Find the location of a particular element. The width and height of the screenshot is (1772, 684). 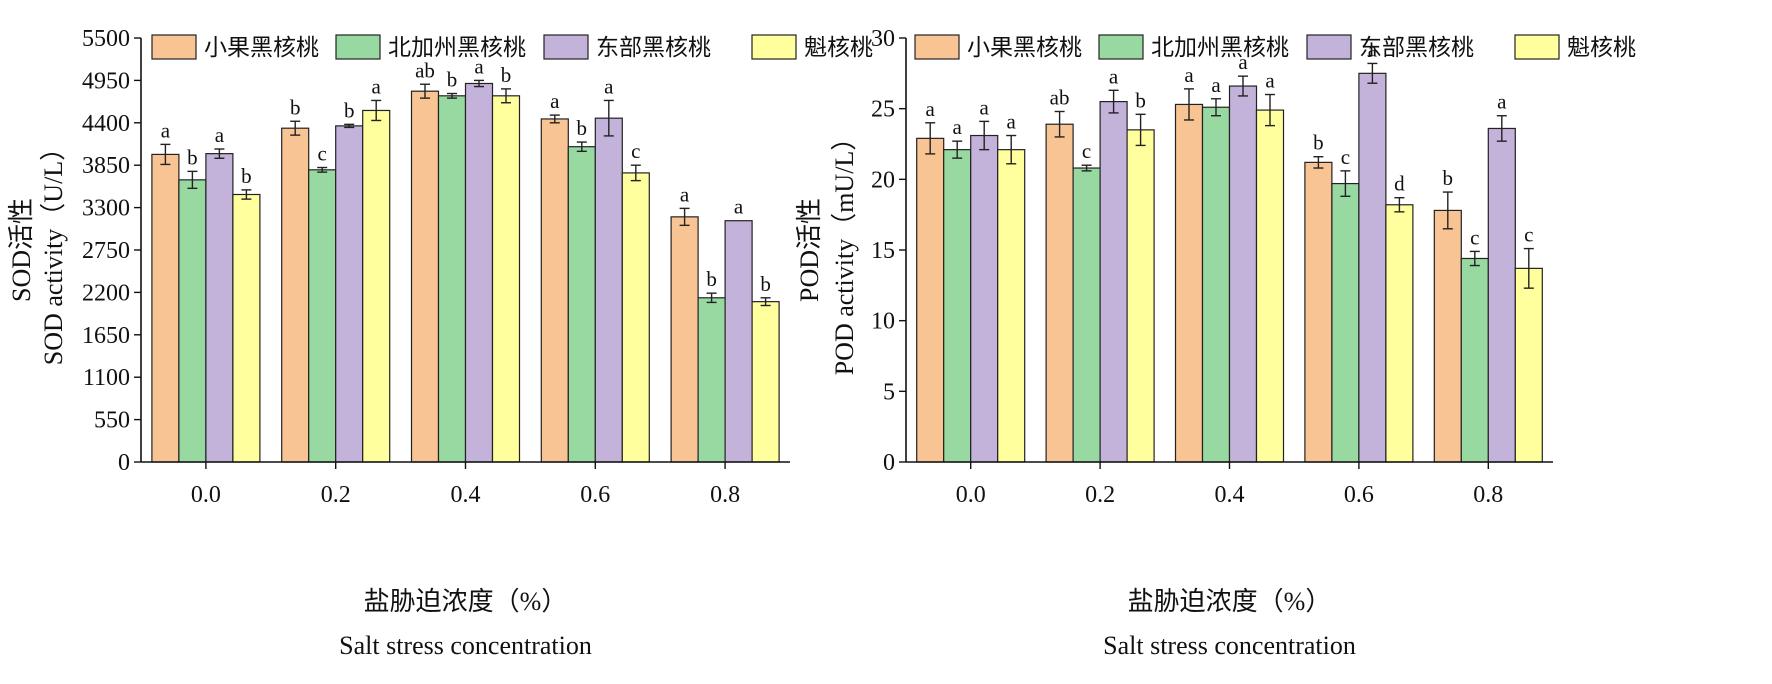

y-tick-label-10: 5500 is located at coordinates (106, 39).